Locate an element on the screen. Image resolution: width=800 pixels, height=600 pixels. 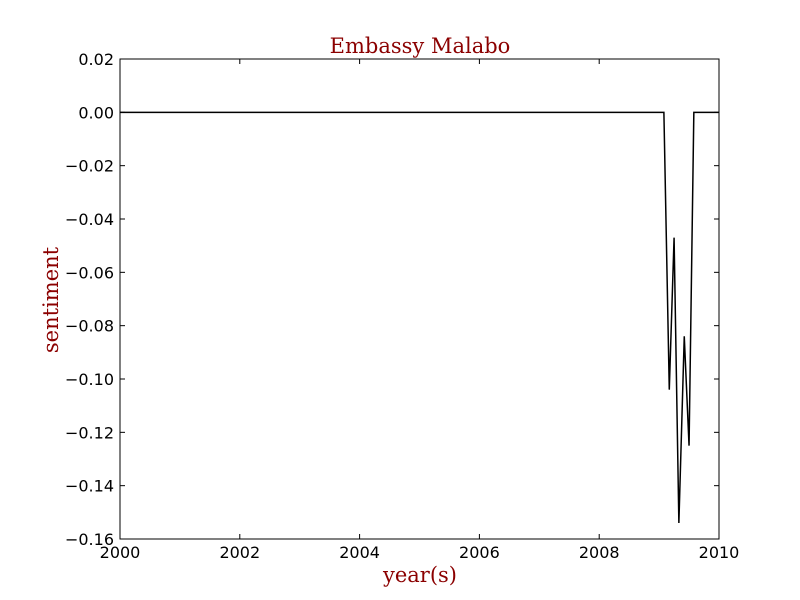
y-tick-label: −0.08 is located at coordinates (89, 326).